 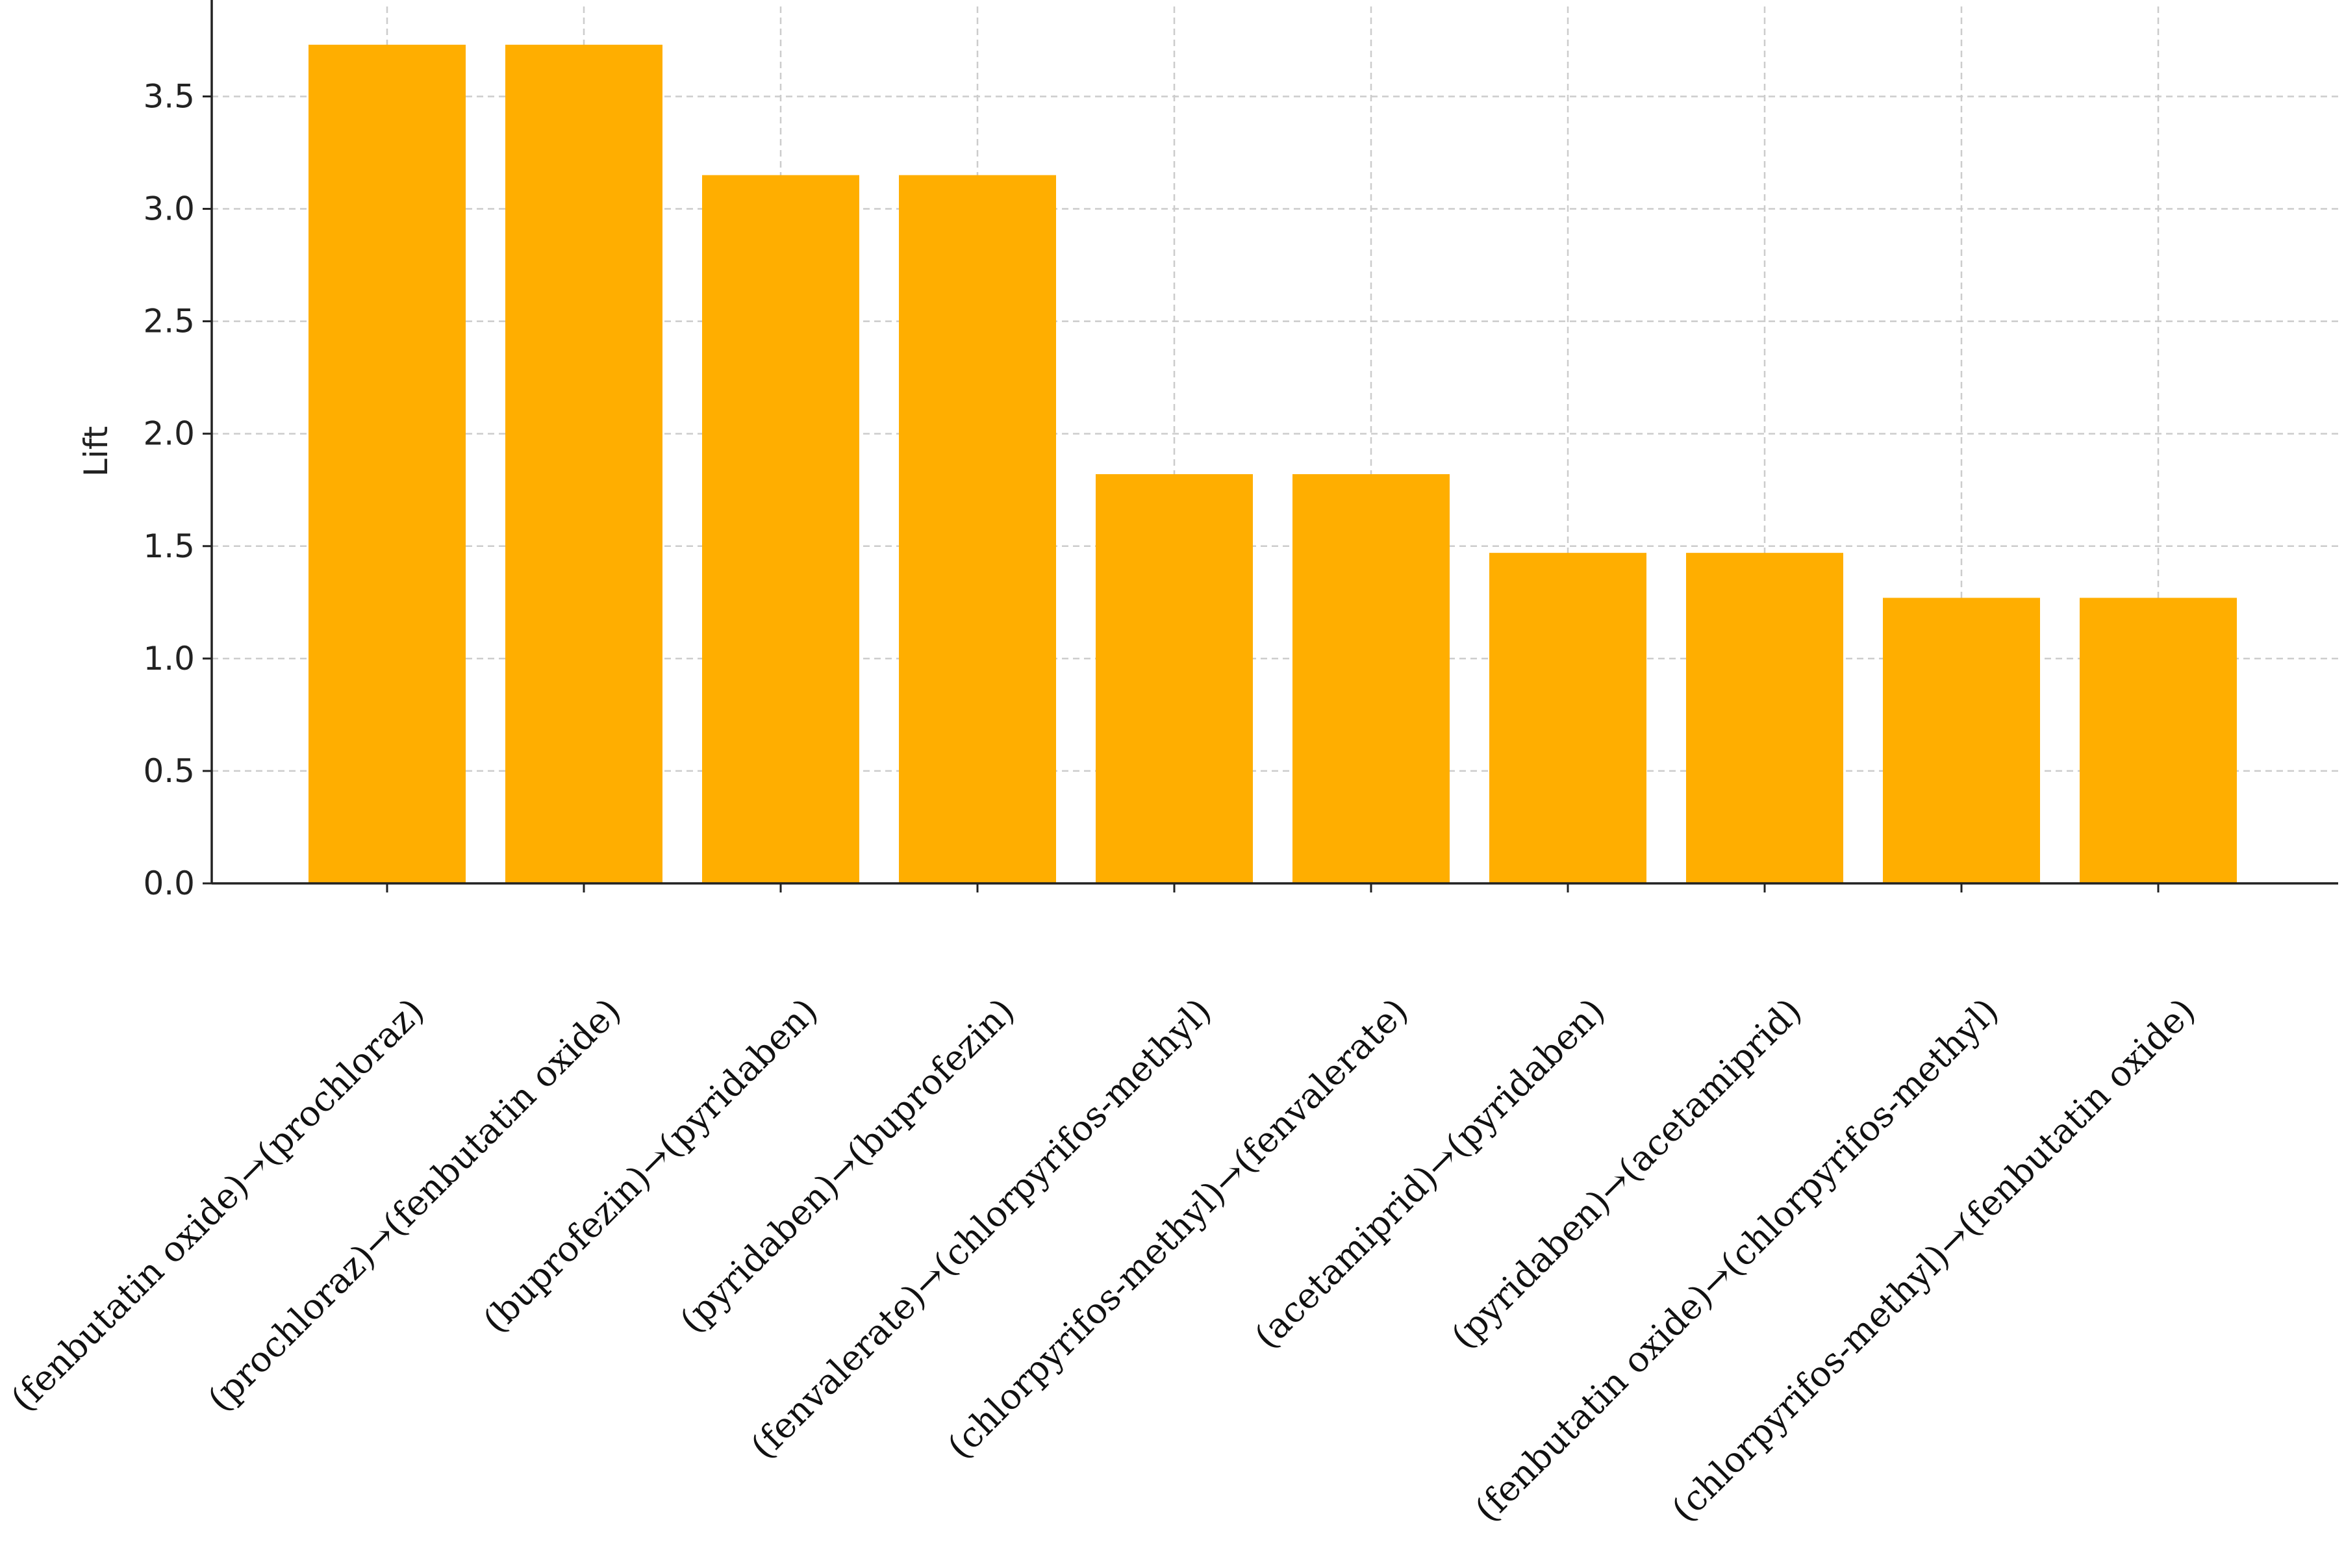 I want to click on y-tick-label: 0.0, so click(x=169, y=883).